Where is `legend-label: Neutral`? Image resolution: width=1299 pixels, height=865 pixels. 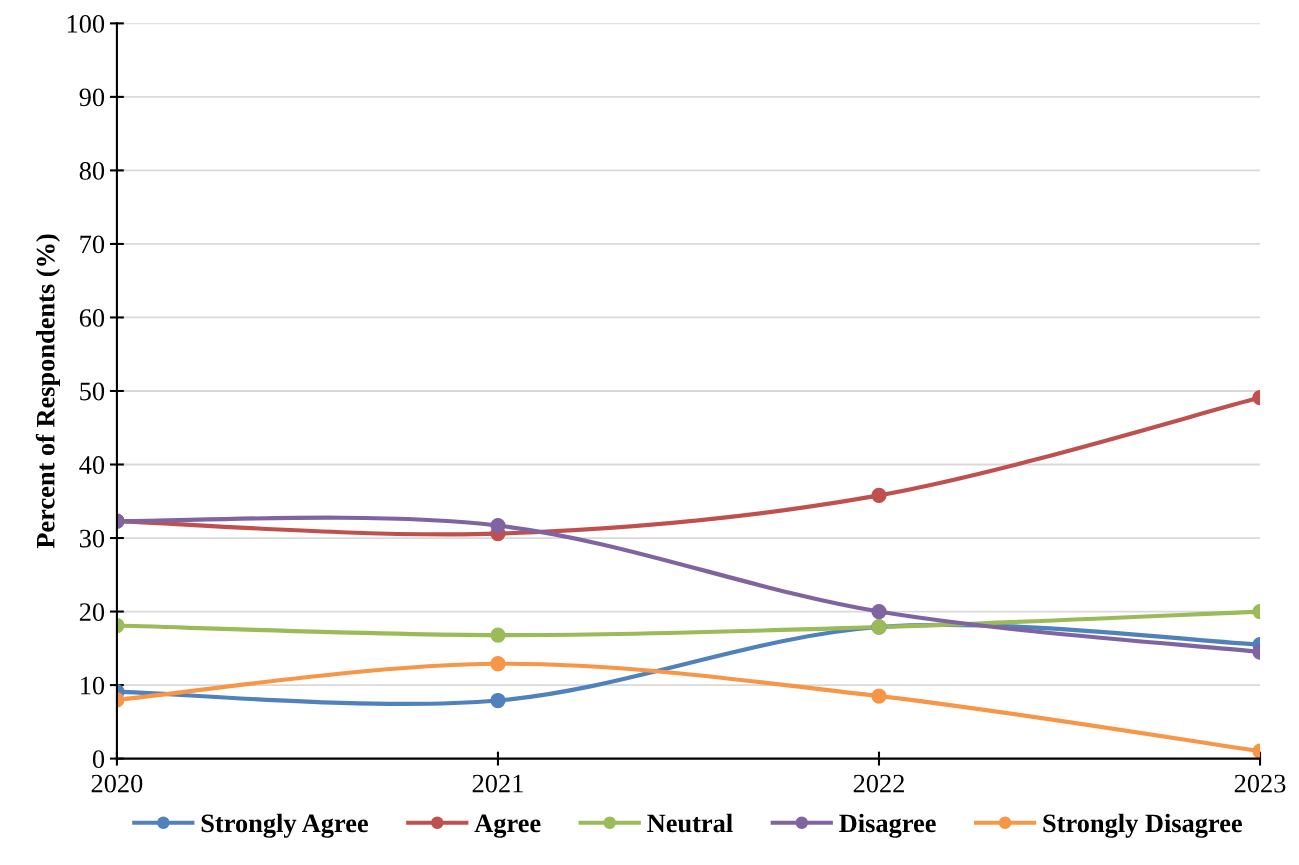 legend-label: Neutral is located at coordinates (690, 823).